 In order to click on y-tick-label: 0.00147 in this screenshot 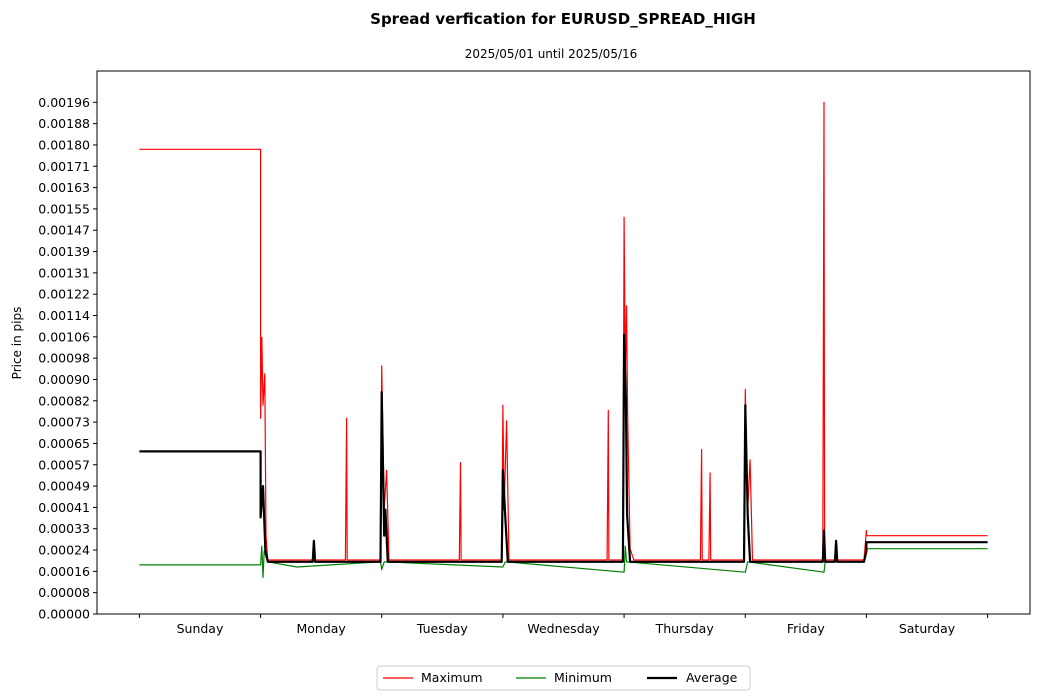, I will do `click(64, 230)`.